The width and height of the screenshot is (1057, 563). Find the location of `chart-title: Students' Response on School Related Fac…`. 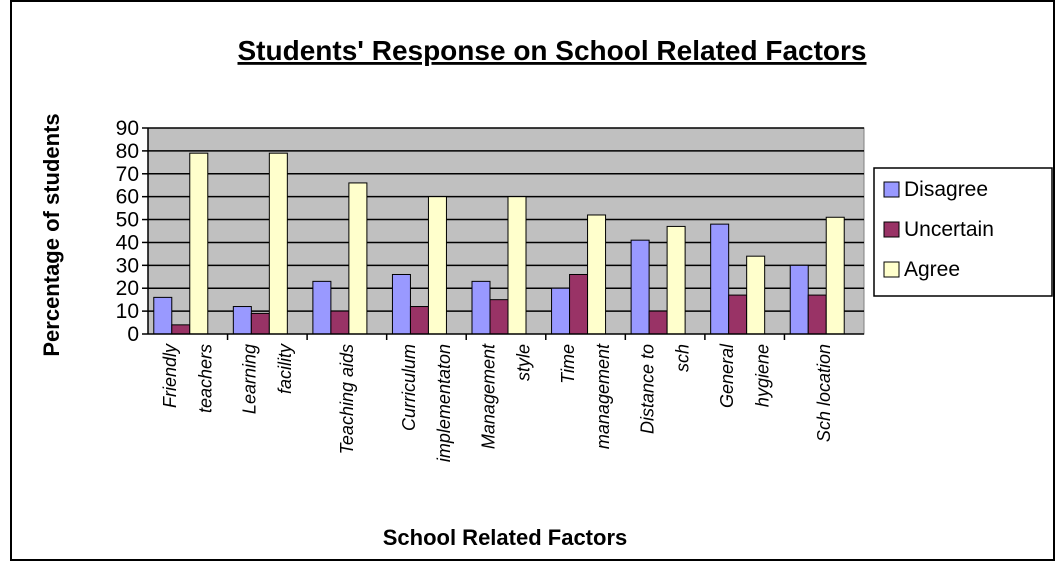

chart-title: Students' Response on School Related Fac… is located at coordinates (552, 50).